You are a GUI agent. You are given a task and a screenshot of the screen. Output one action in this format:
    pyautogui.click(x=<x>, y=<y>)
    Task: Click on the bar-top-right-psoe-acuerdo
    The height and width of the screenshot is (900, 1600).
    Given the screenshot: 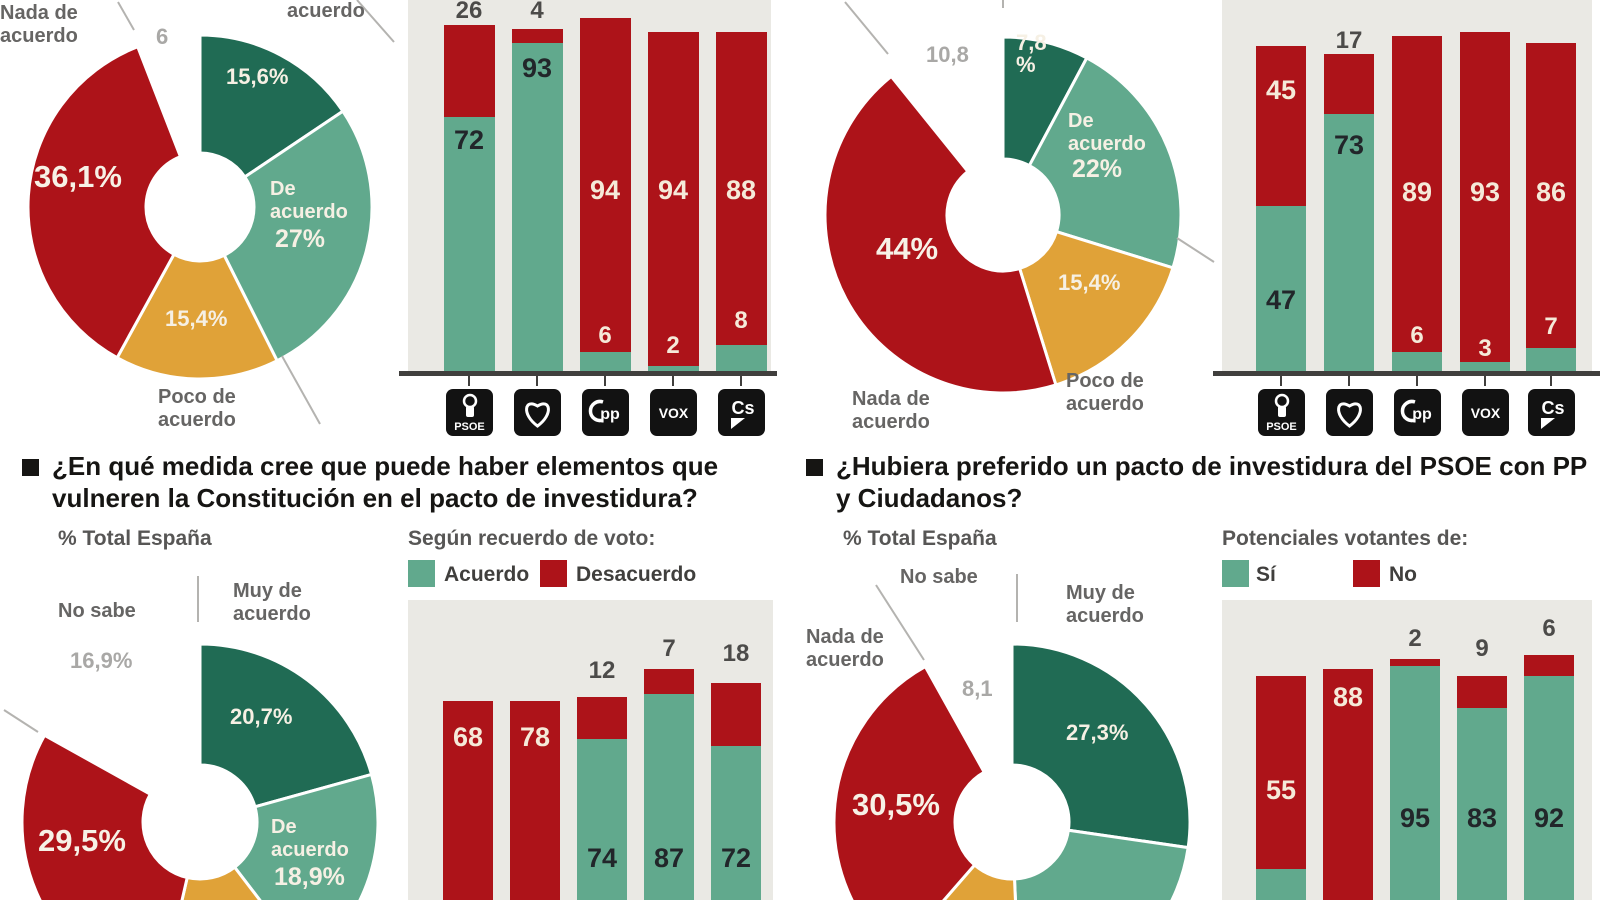 What is the action you would take?
    pyautogui.click(x=1281, y=289)
    